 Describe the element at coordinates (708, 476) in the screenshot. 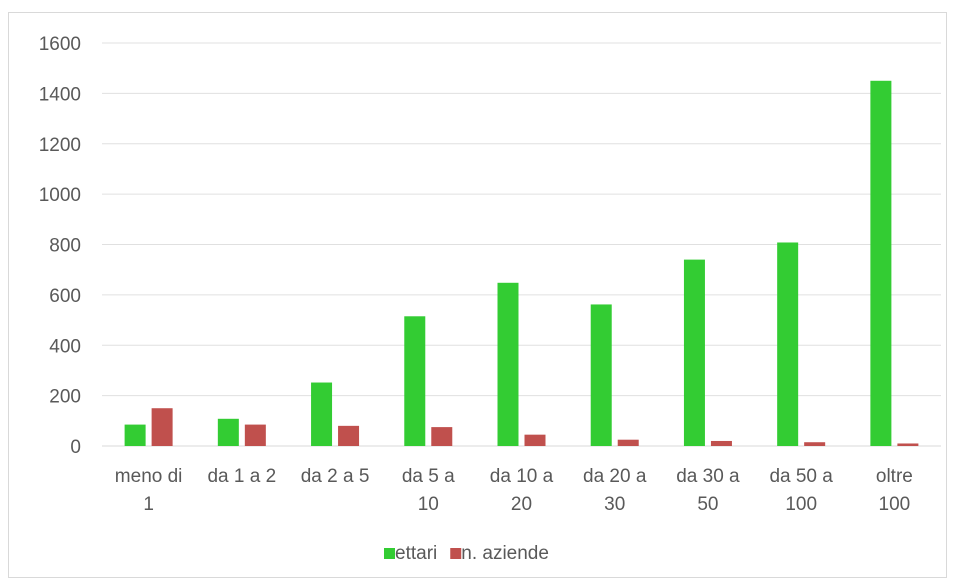

I see `x-tick-label: da 30 a` at that location.